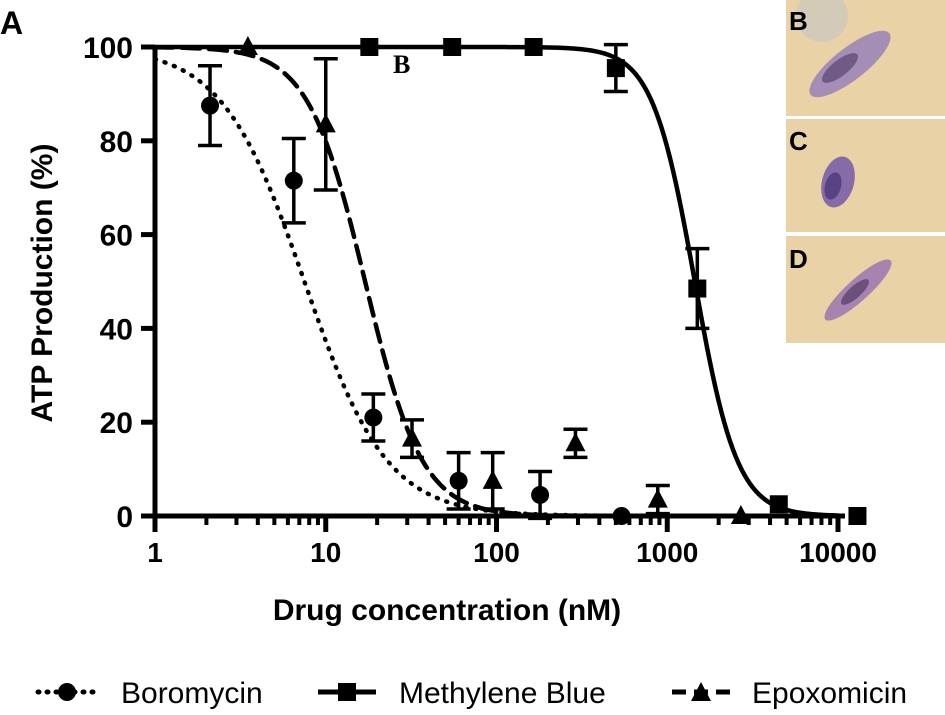  Describe the element at coordinates (119, 283) in the screenshot. I see `y-ticks: 0 20 40 60 80 100` at that location.